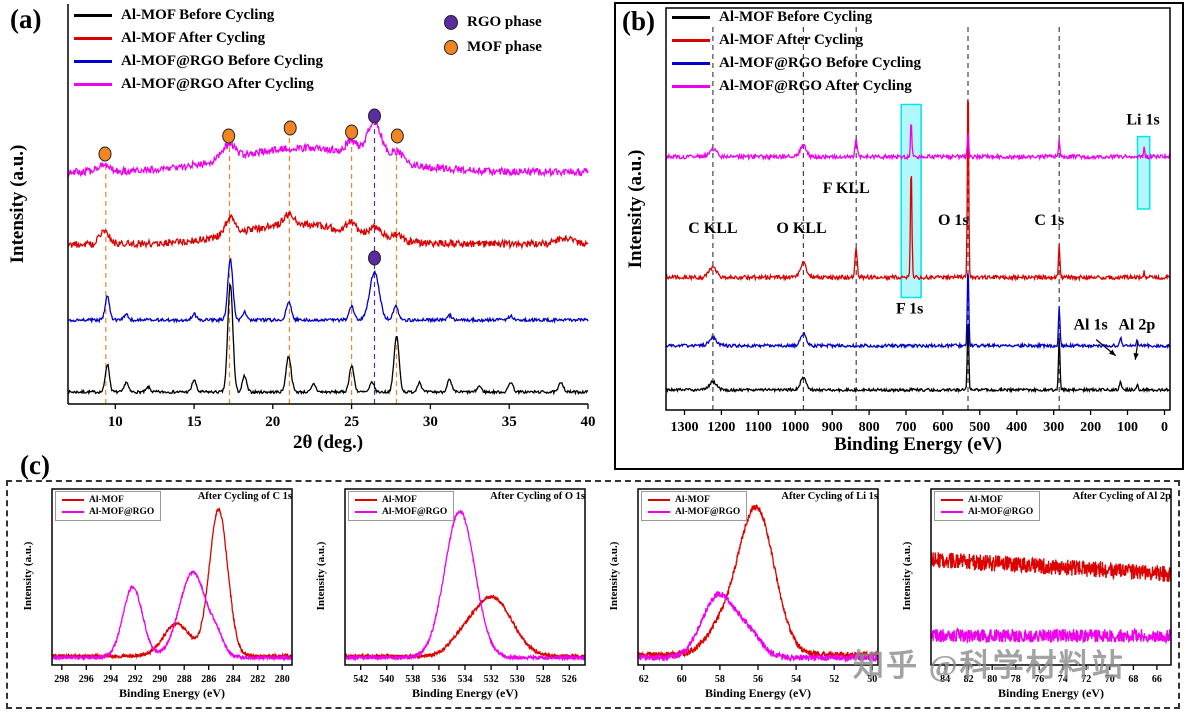 Image resolution: width=1186 pixels, height=715 pixels. Describe the element at coordinates (1121, 496) in the screenshot. I see `al2p-title: After Cycling of Al 2p` at that location.